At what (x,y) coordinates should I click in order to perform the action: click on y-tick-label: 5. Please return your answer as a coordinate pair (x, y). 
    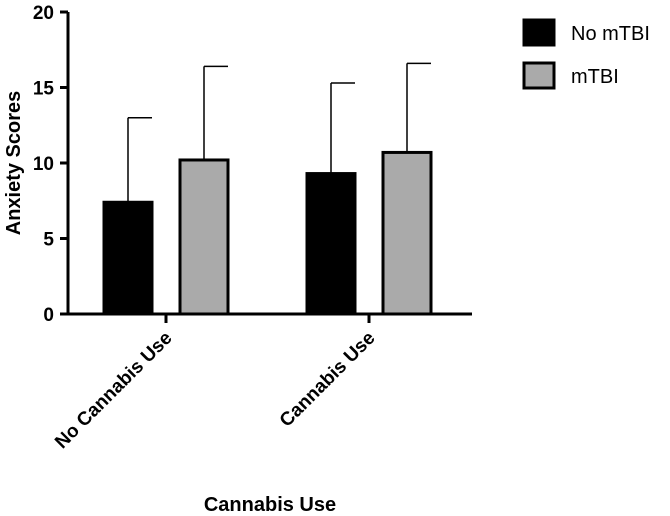
    Looking at the image, I should click on (48, 240).